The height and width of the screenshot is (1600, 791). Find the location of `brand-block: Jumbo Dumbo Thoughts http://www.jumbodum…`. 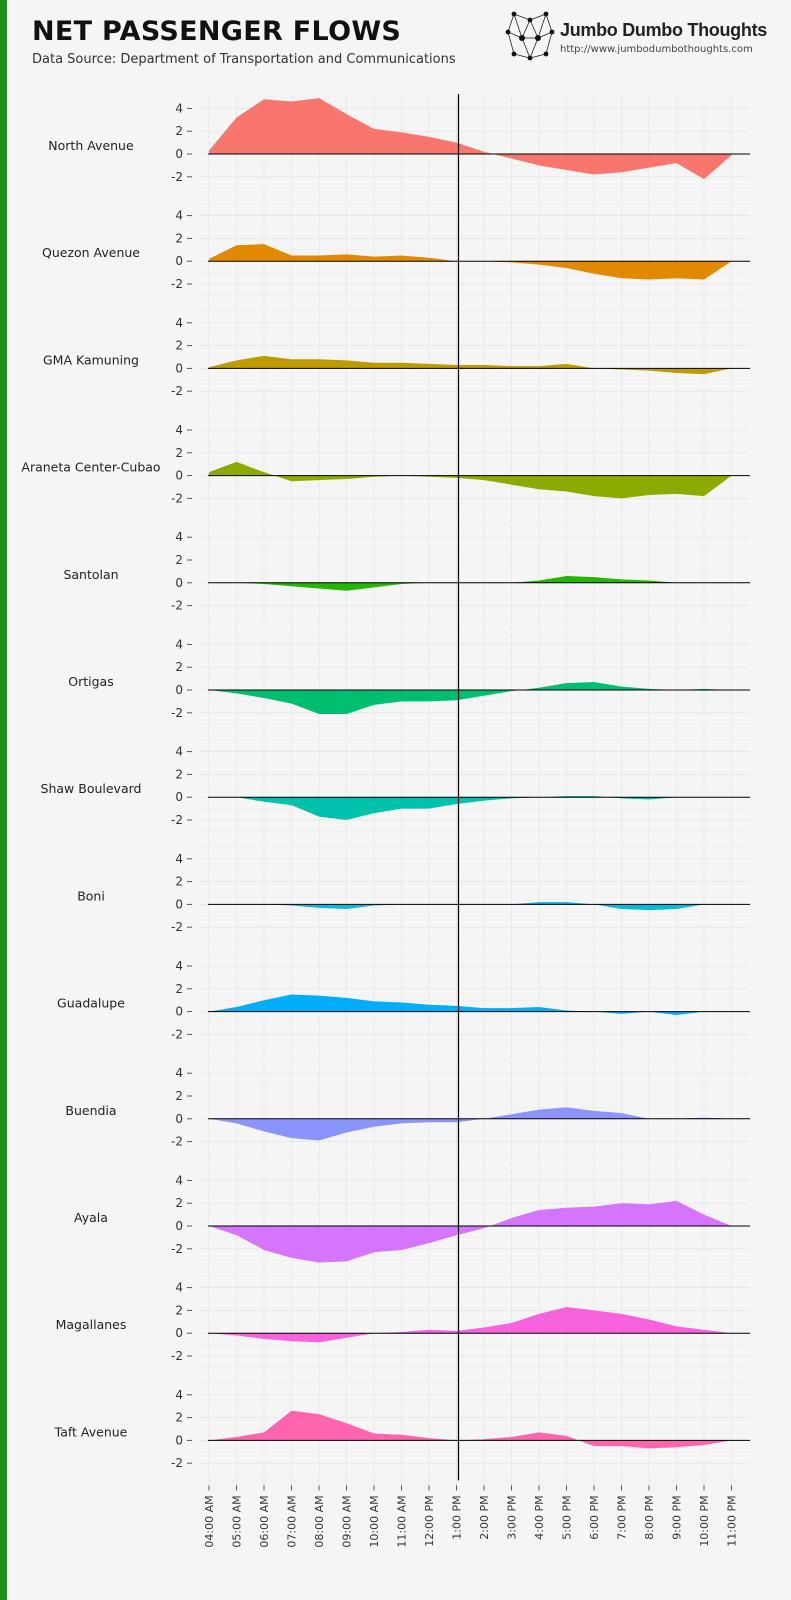

brand-block: Jumbo Dumbo Thoughts http://www.jumbodum… is located at coordinates (644, 36).